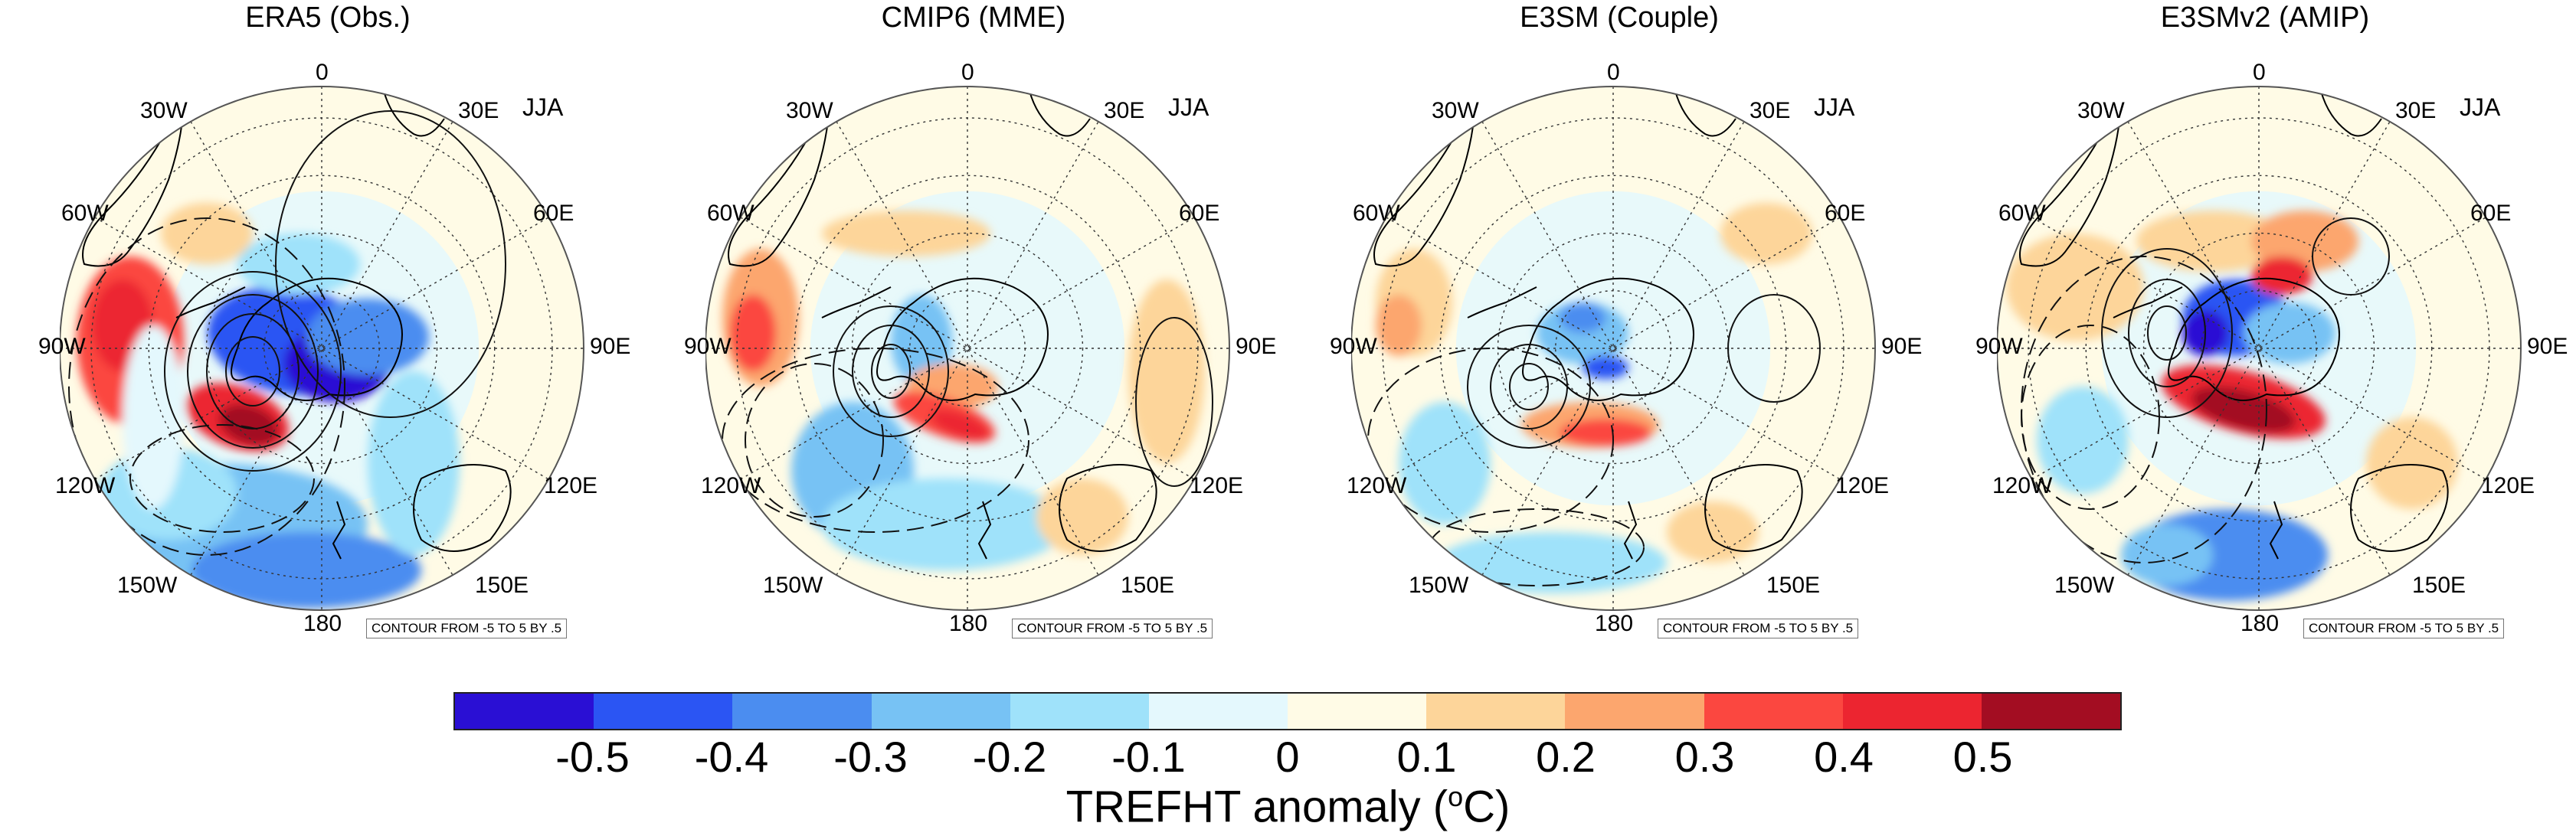 This screenshot has height=836, width=2576. I want to click on colorbar, so click(1287, 711).